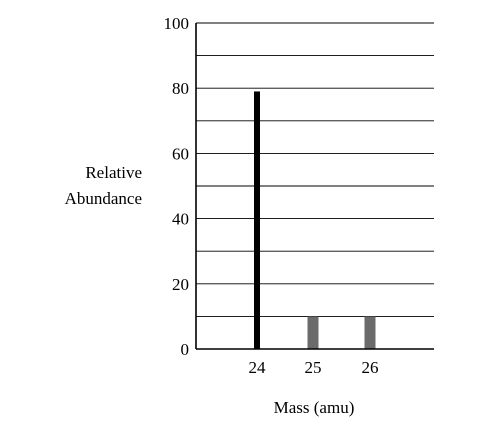  What do you see at coordinates (180, 284) in the screenshot?
I see `y-tick-label: 20` at bounding box center [180, 284].